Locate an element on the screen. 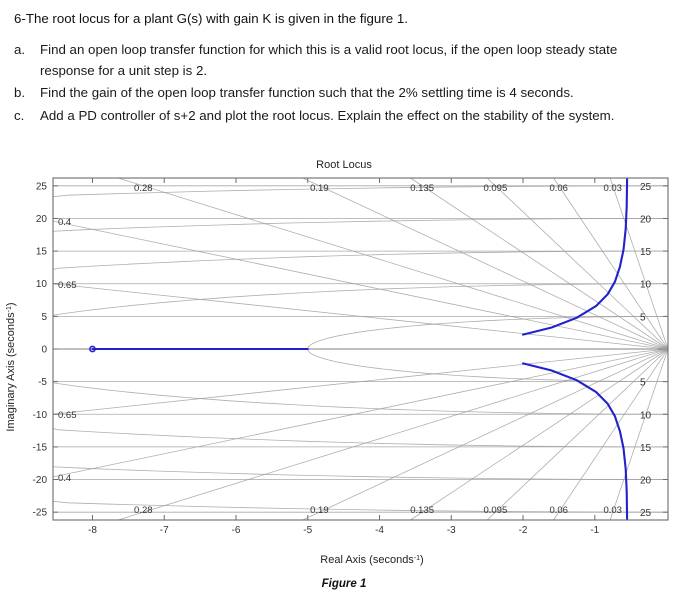 This screenshot has height=601, width=688. x-tick-label: -6 is located at coordinates (236, 530).